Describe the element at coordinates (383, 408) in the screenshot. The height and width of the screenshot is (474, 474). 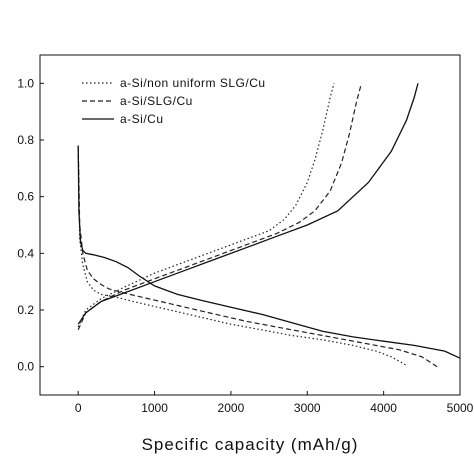
I see `x-tick-label: 4000` at that location.